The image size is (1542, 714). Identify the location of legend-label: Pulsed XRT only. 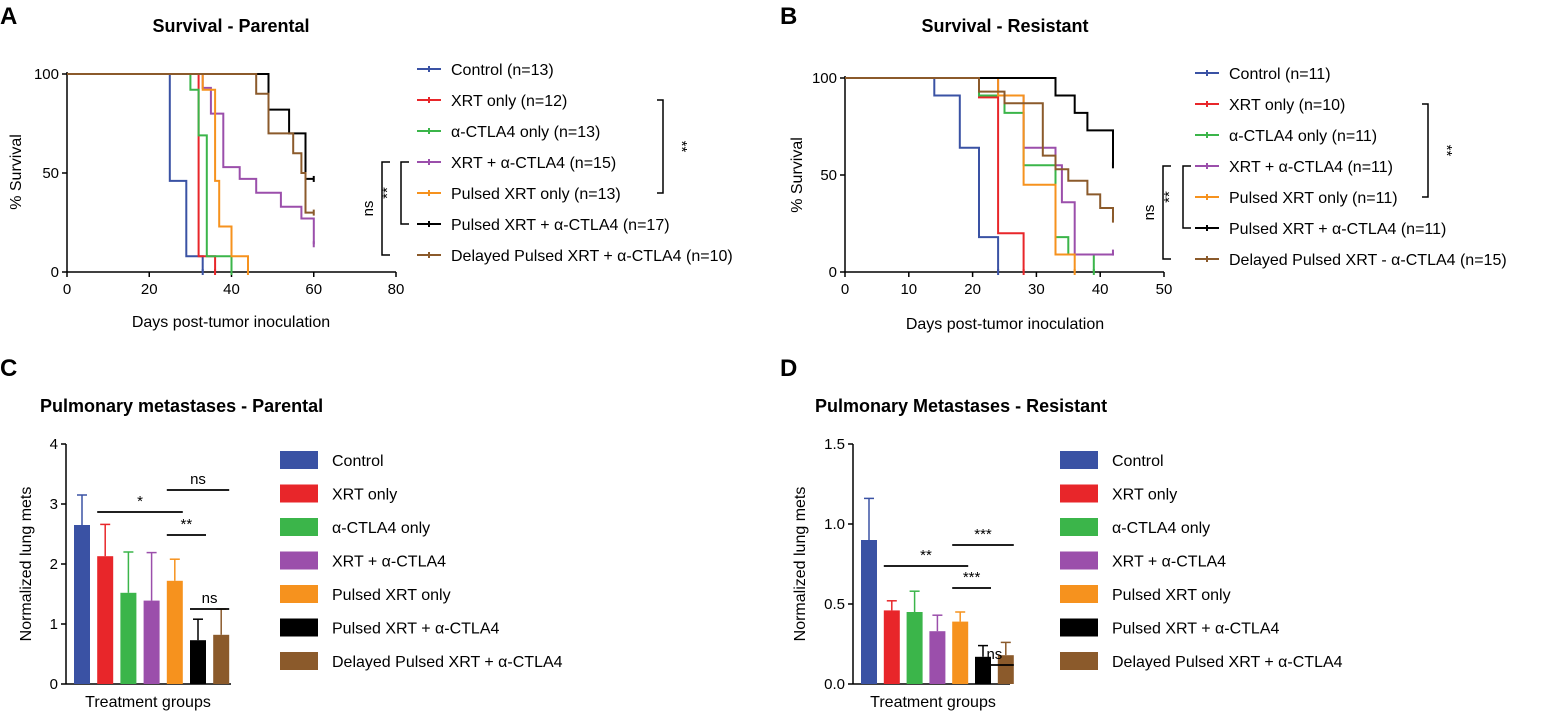
(1171, 595).